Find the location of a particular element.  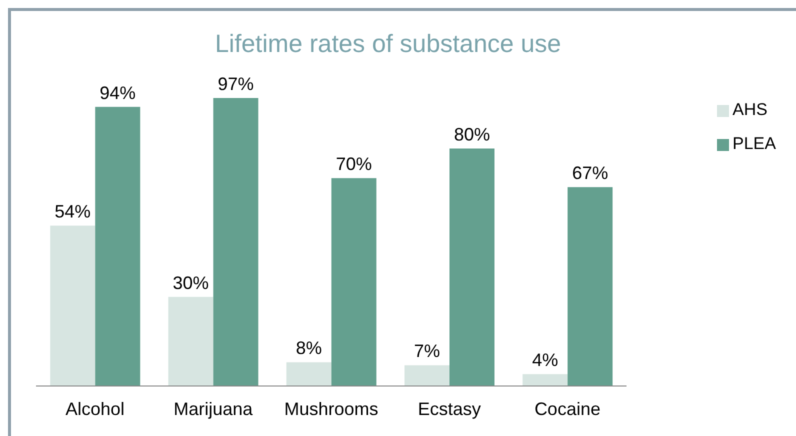

data-label: 30% is located at coordinates (190, 282).